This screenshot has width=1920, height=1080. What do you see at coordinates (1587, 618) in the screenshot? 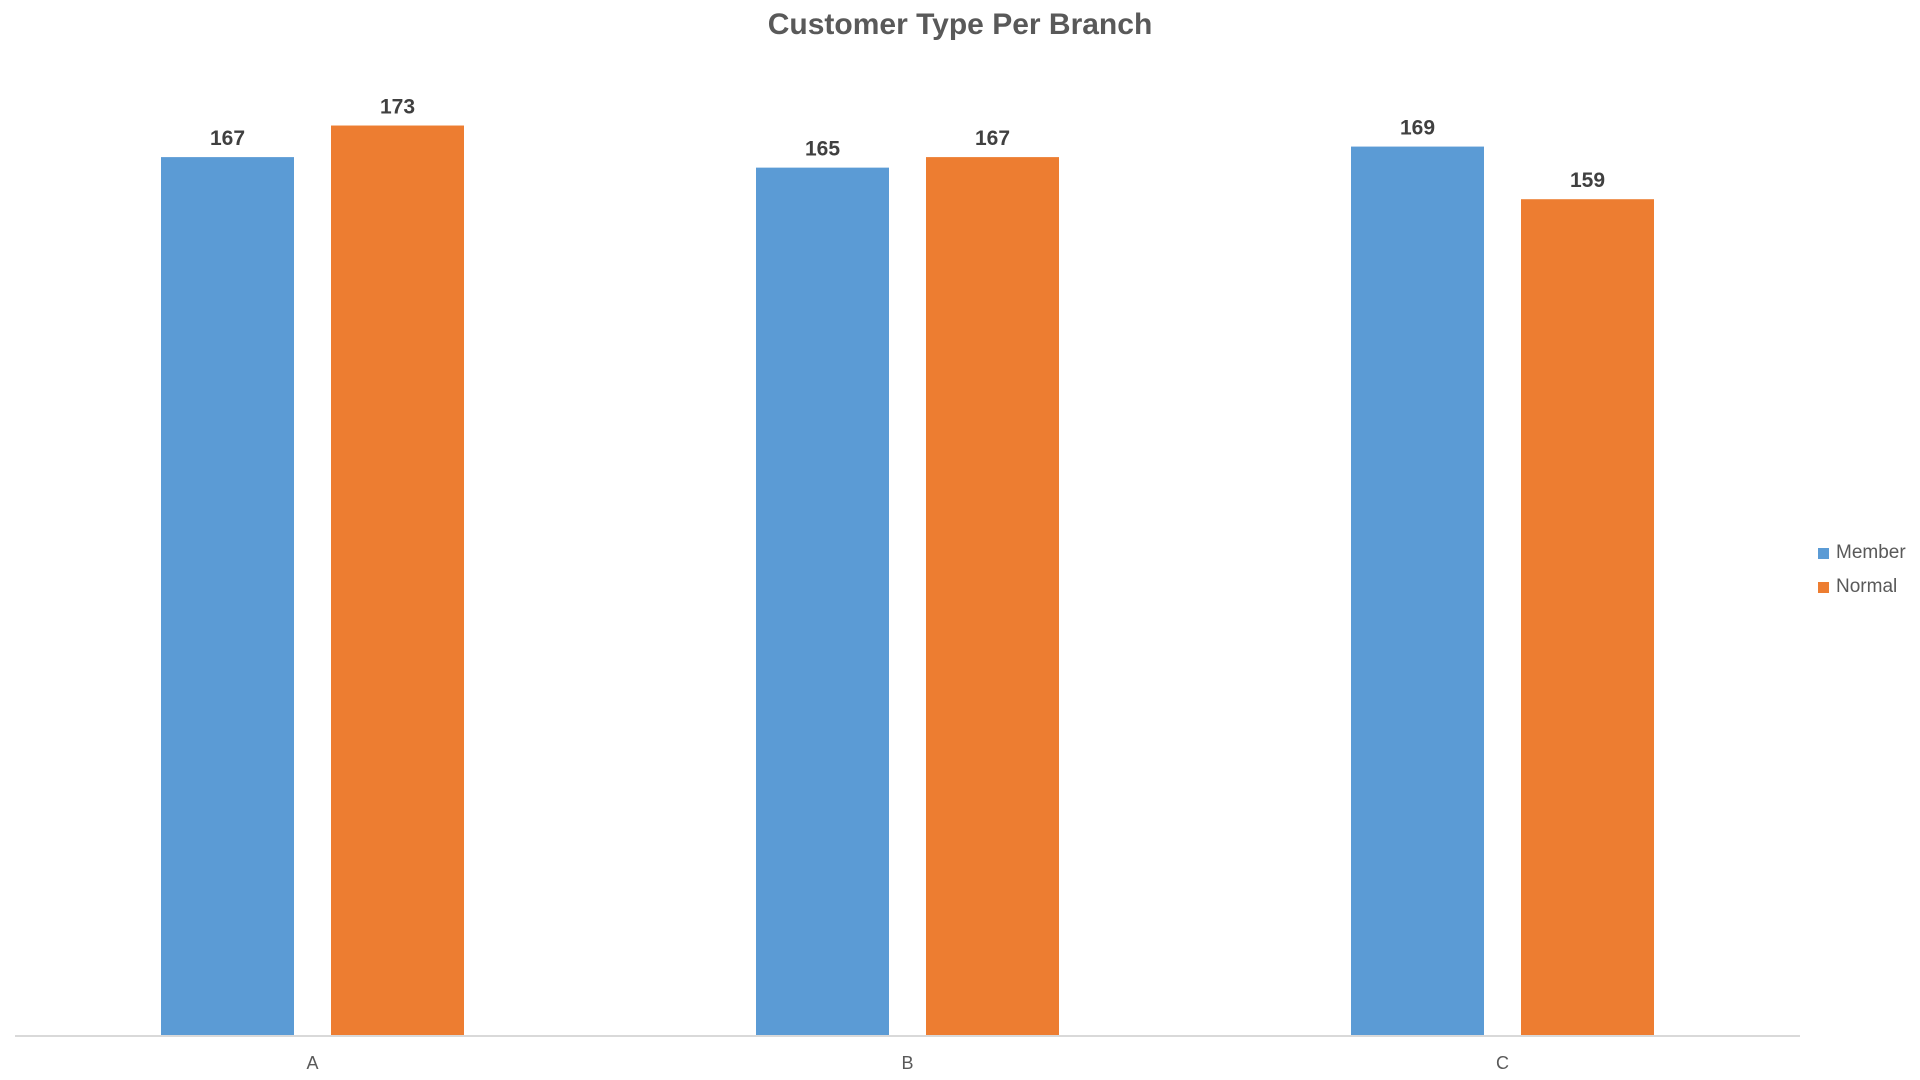
I see `bar-normal-c` at bounding box center [1587, 618].